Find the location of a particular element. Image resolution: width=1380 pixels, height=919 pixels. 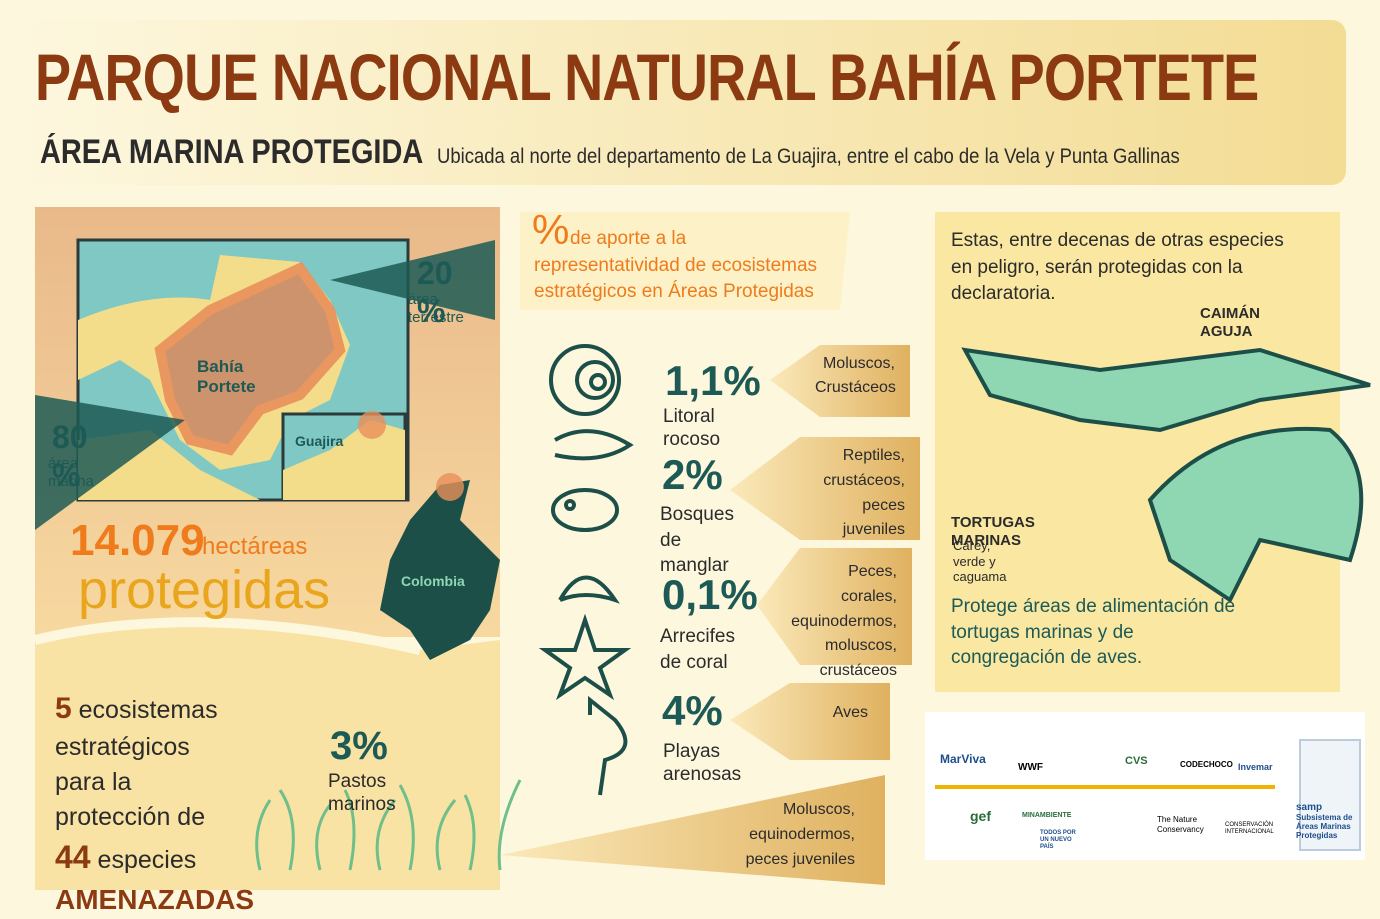

percent-symbol: % is located at coordinates (551, 229).